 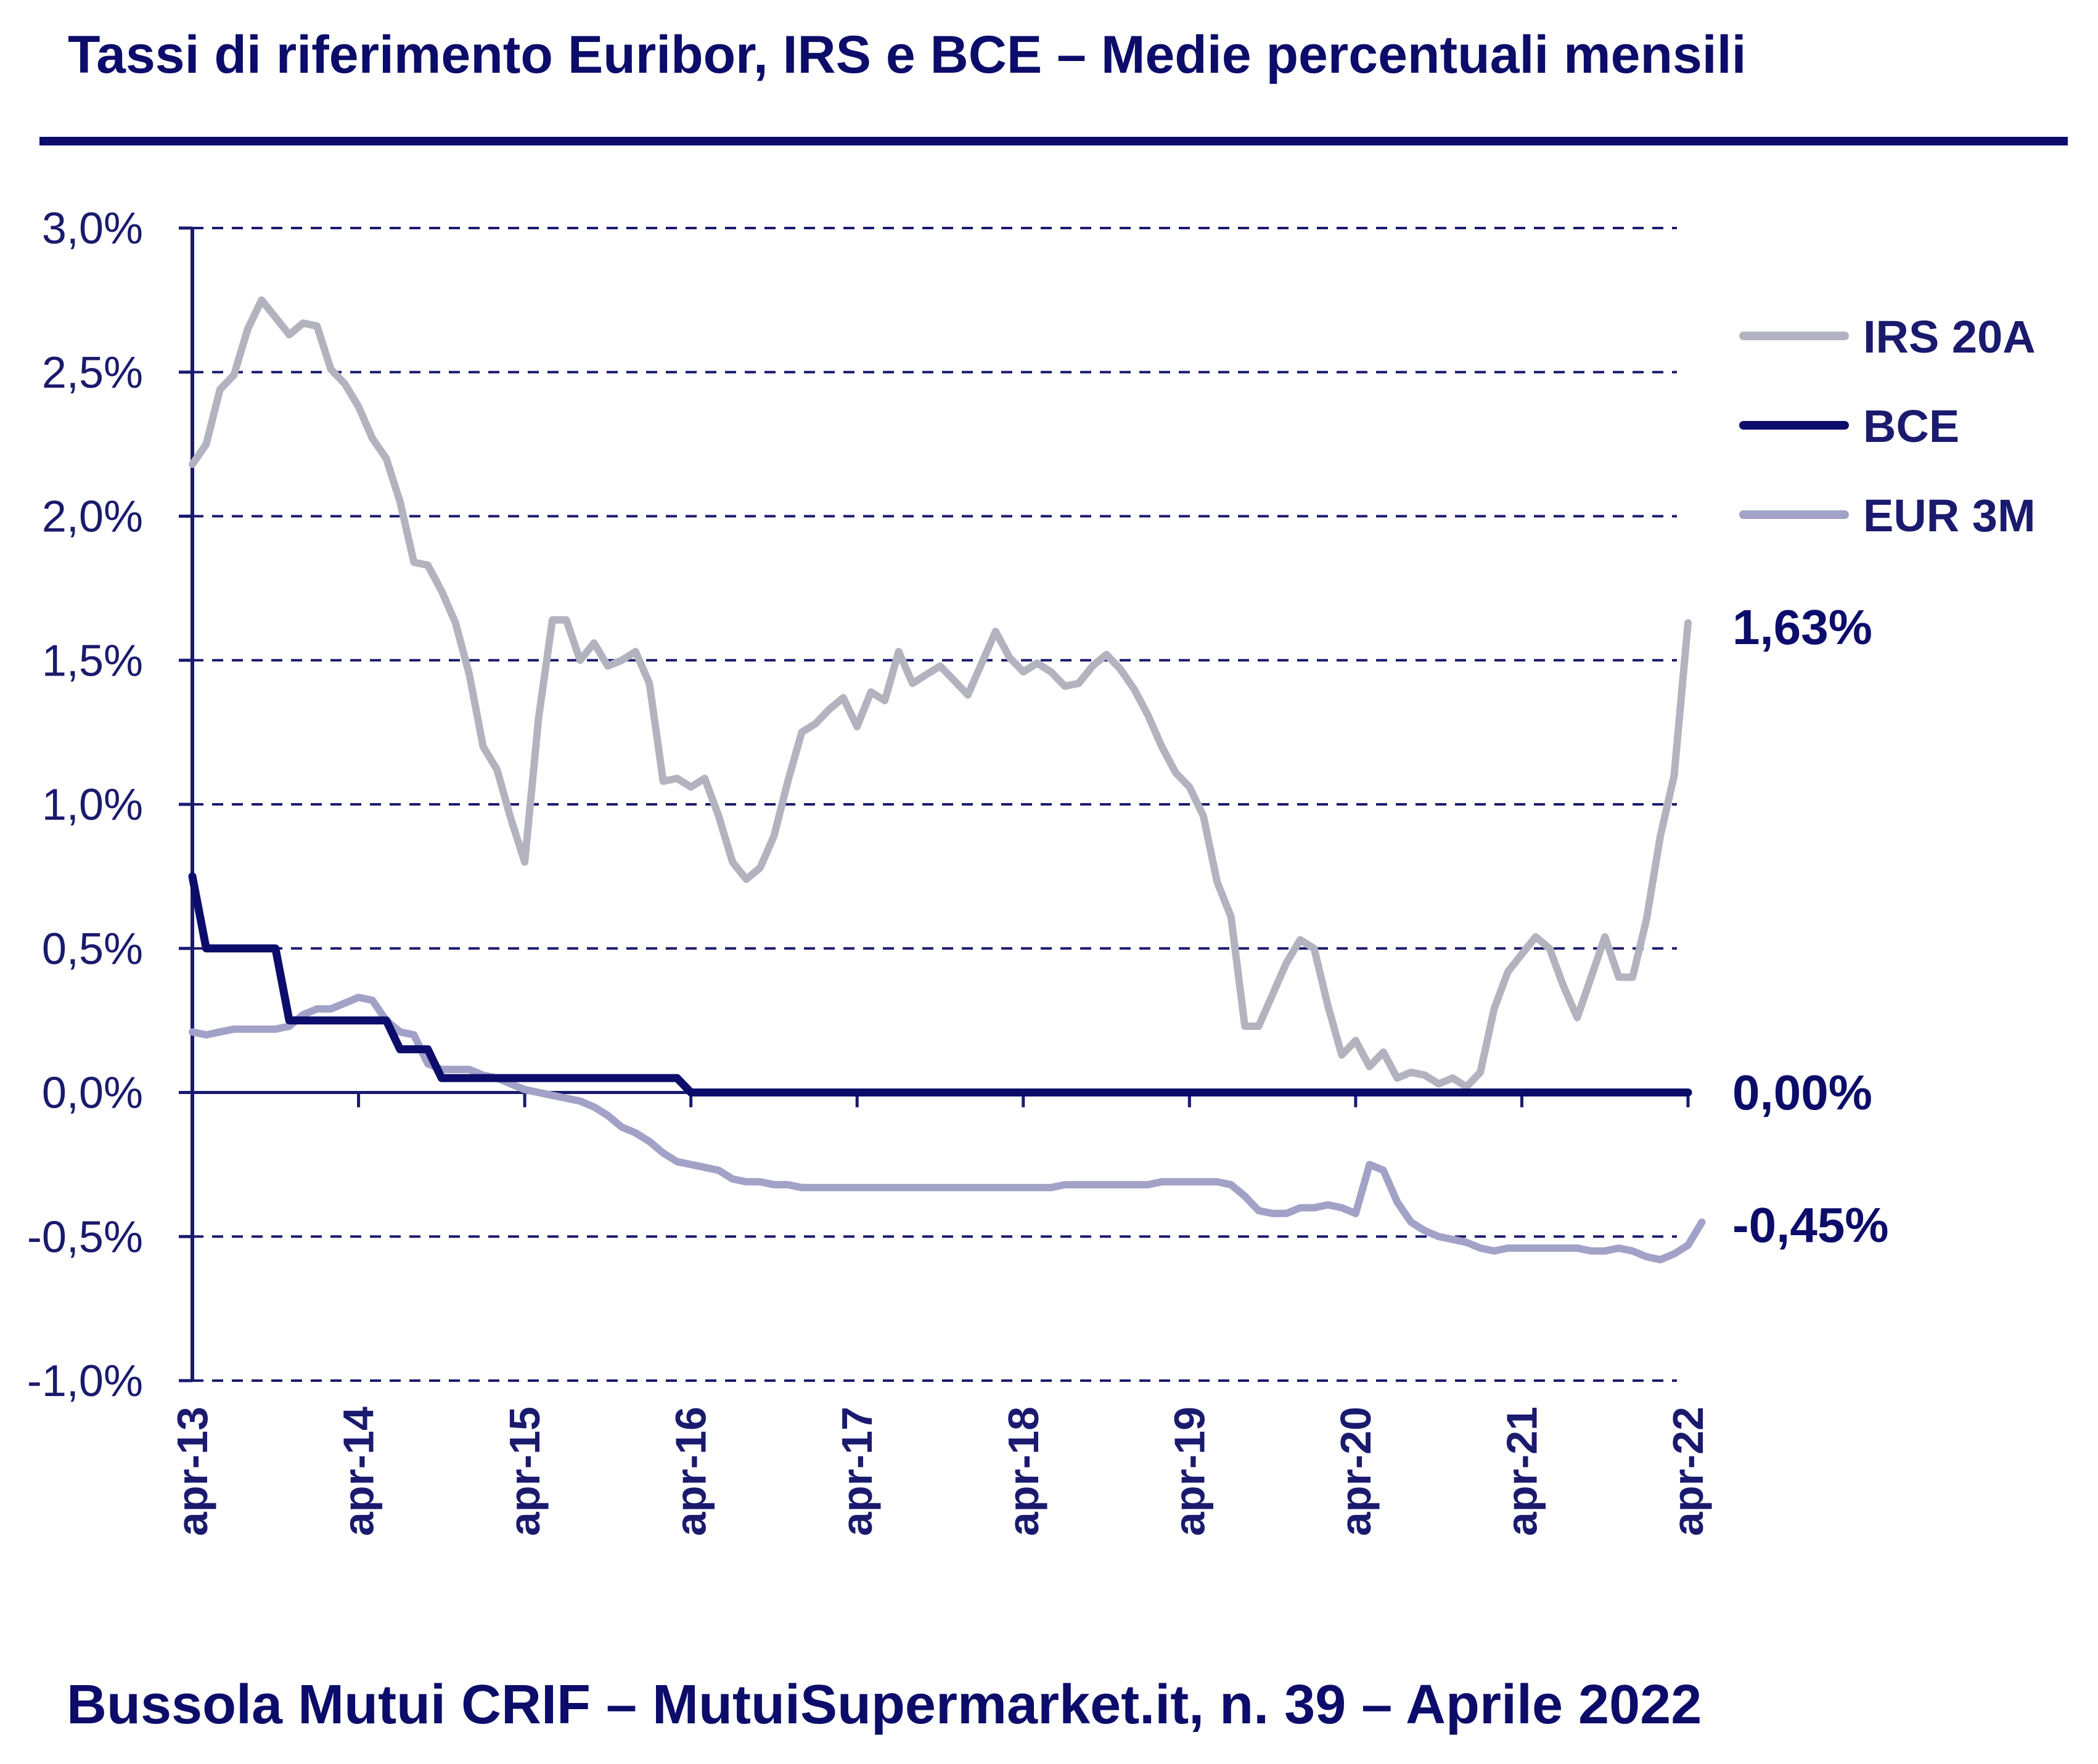 What do you see at coordinates (92, 1093) in the screenshot?
I see `y-tick-label: 0,0%` at bounding box center [92, 1093].